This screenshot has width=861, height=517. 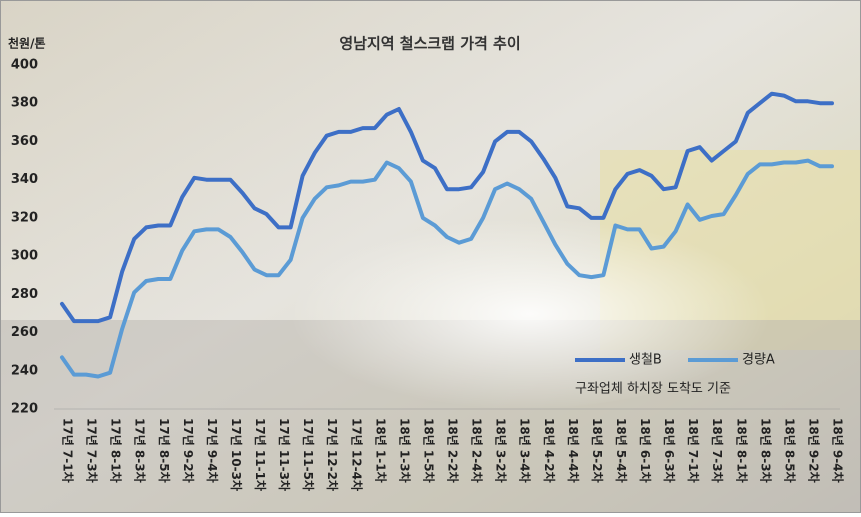 I want to click on x-tick-label: 18년 4-4차, so click(x=573, y=450).